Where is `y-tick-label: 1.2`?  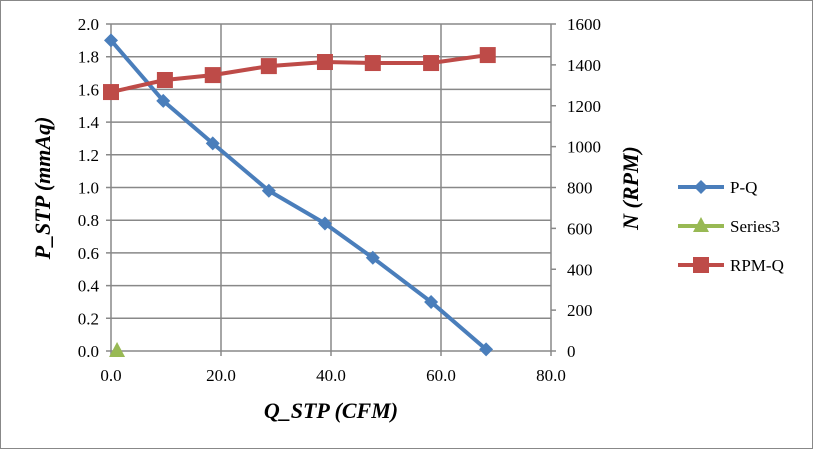 y-tick-label: 1.2 is located at coordinates (88, 155).